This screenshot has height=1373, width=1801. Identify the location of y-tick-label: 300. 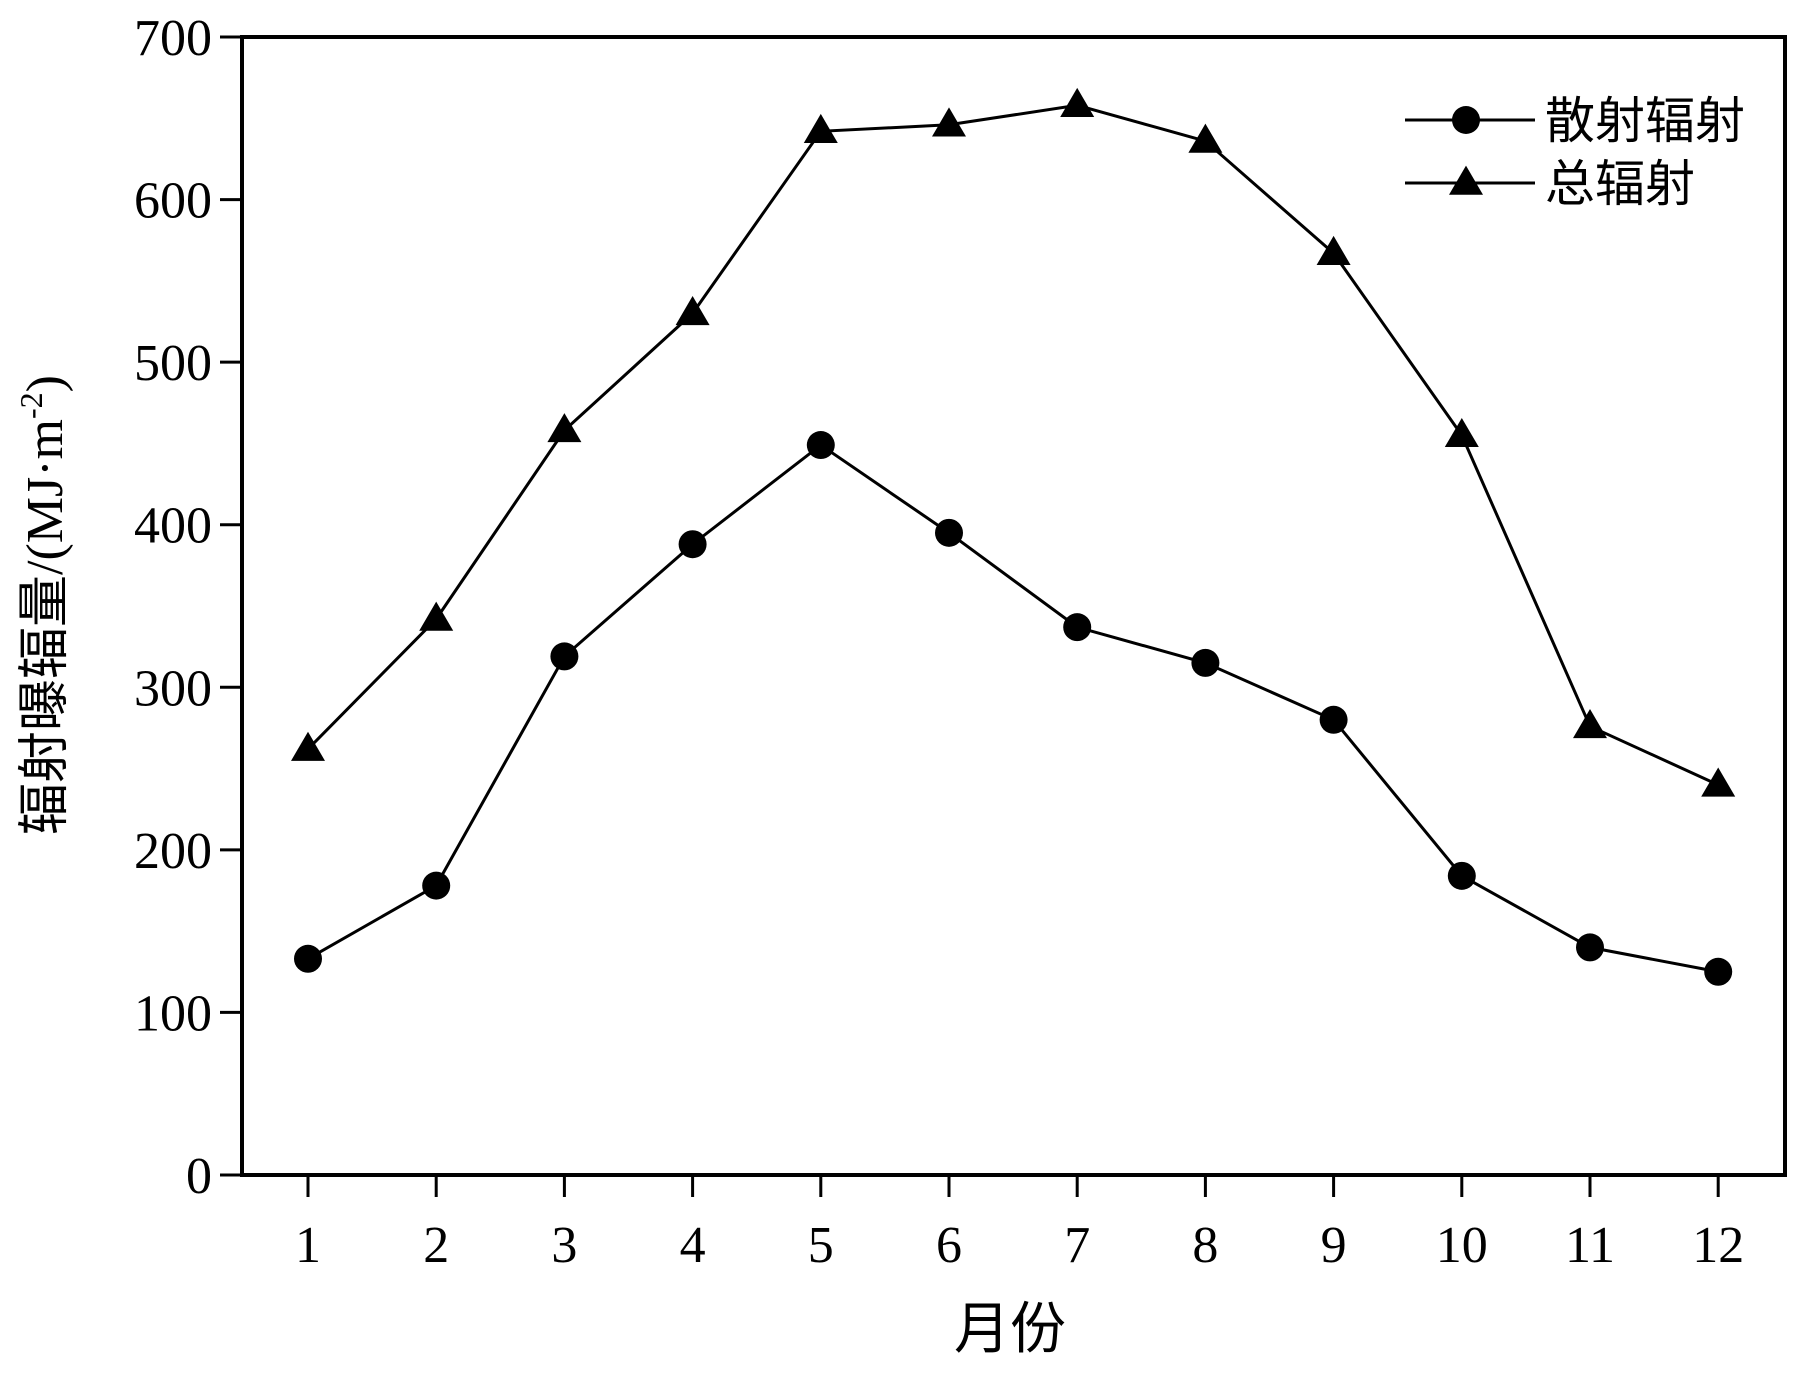
(173, 688).